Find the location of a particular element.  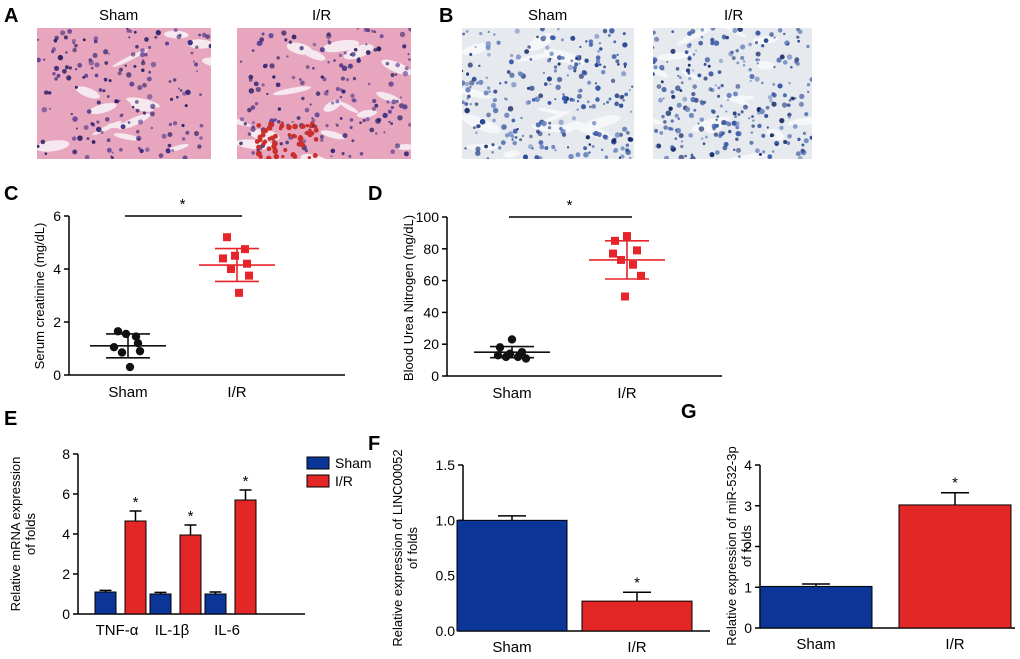

y-tick-label: 1.0 is located at coordinates (446, 520).